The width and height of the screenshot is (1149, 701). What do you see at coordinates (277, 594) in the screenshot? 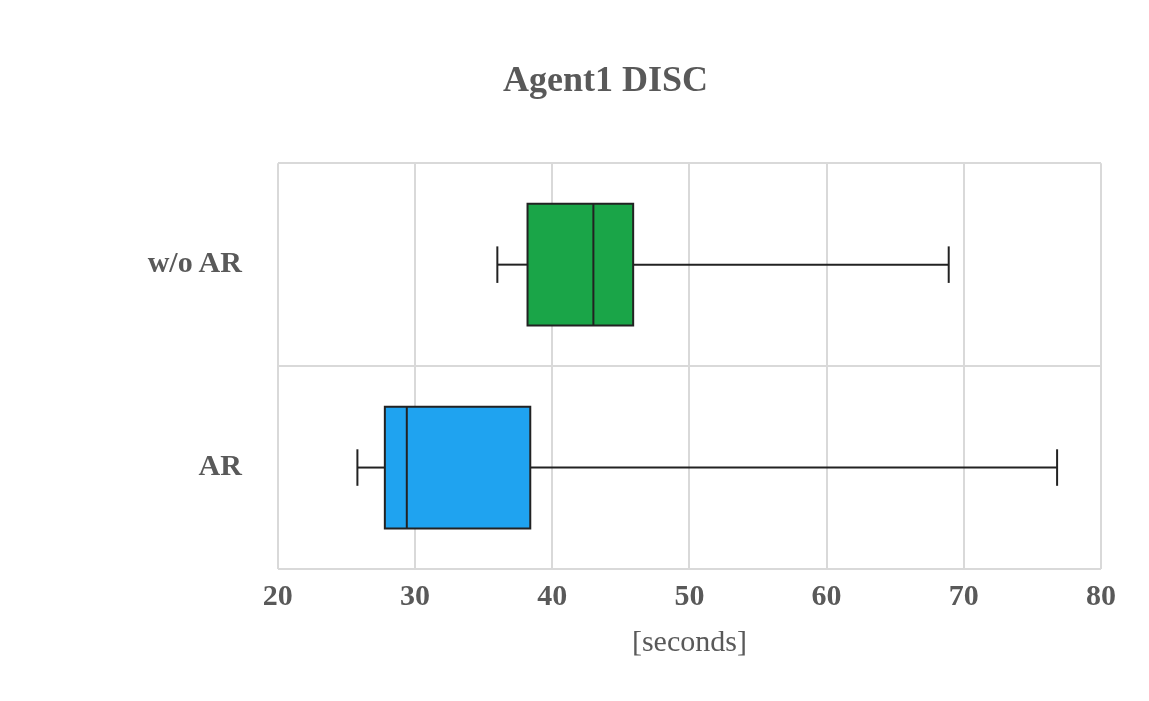
I see `x-tick-label: 20` at bounding box center [277, 594].